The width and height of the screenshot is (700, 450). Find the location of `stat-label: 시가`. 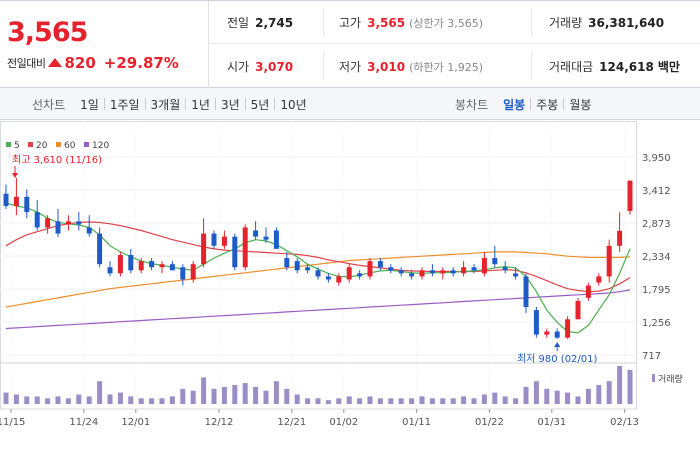

stat-label: 시가 is located at coordinates (238, 67).